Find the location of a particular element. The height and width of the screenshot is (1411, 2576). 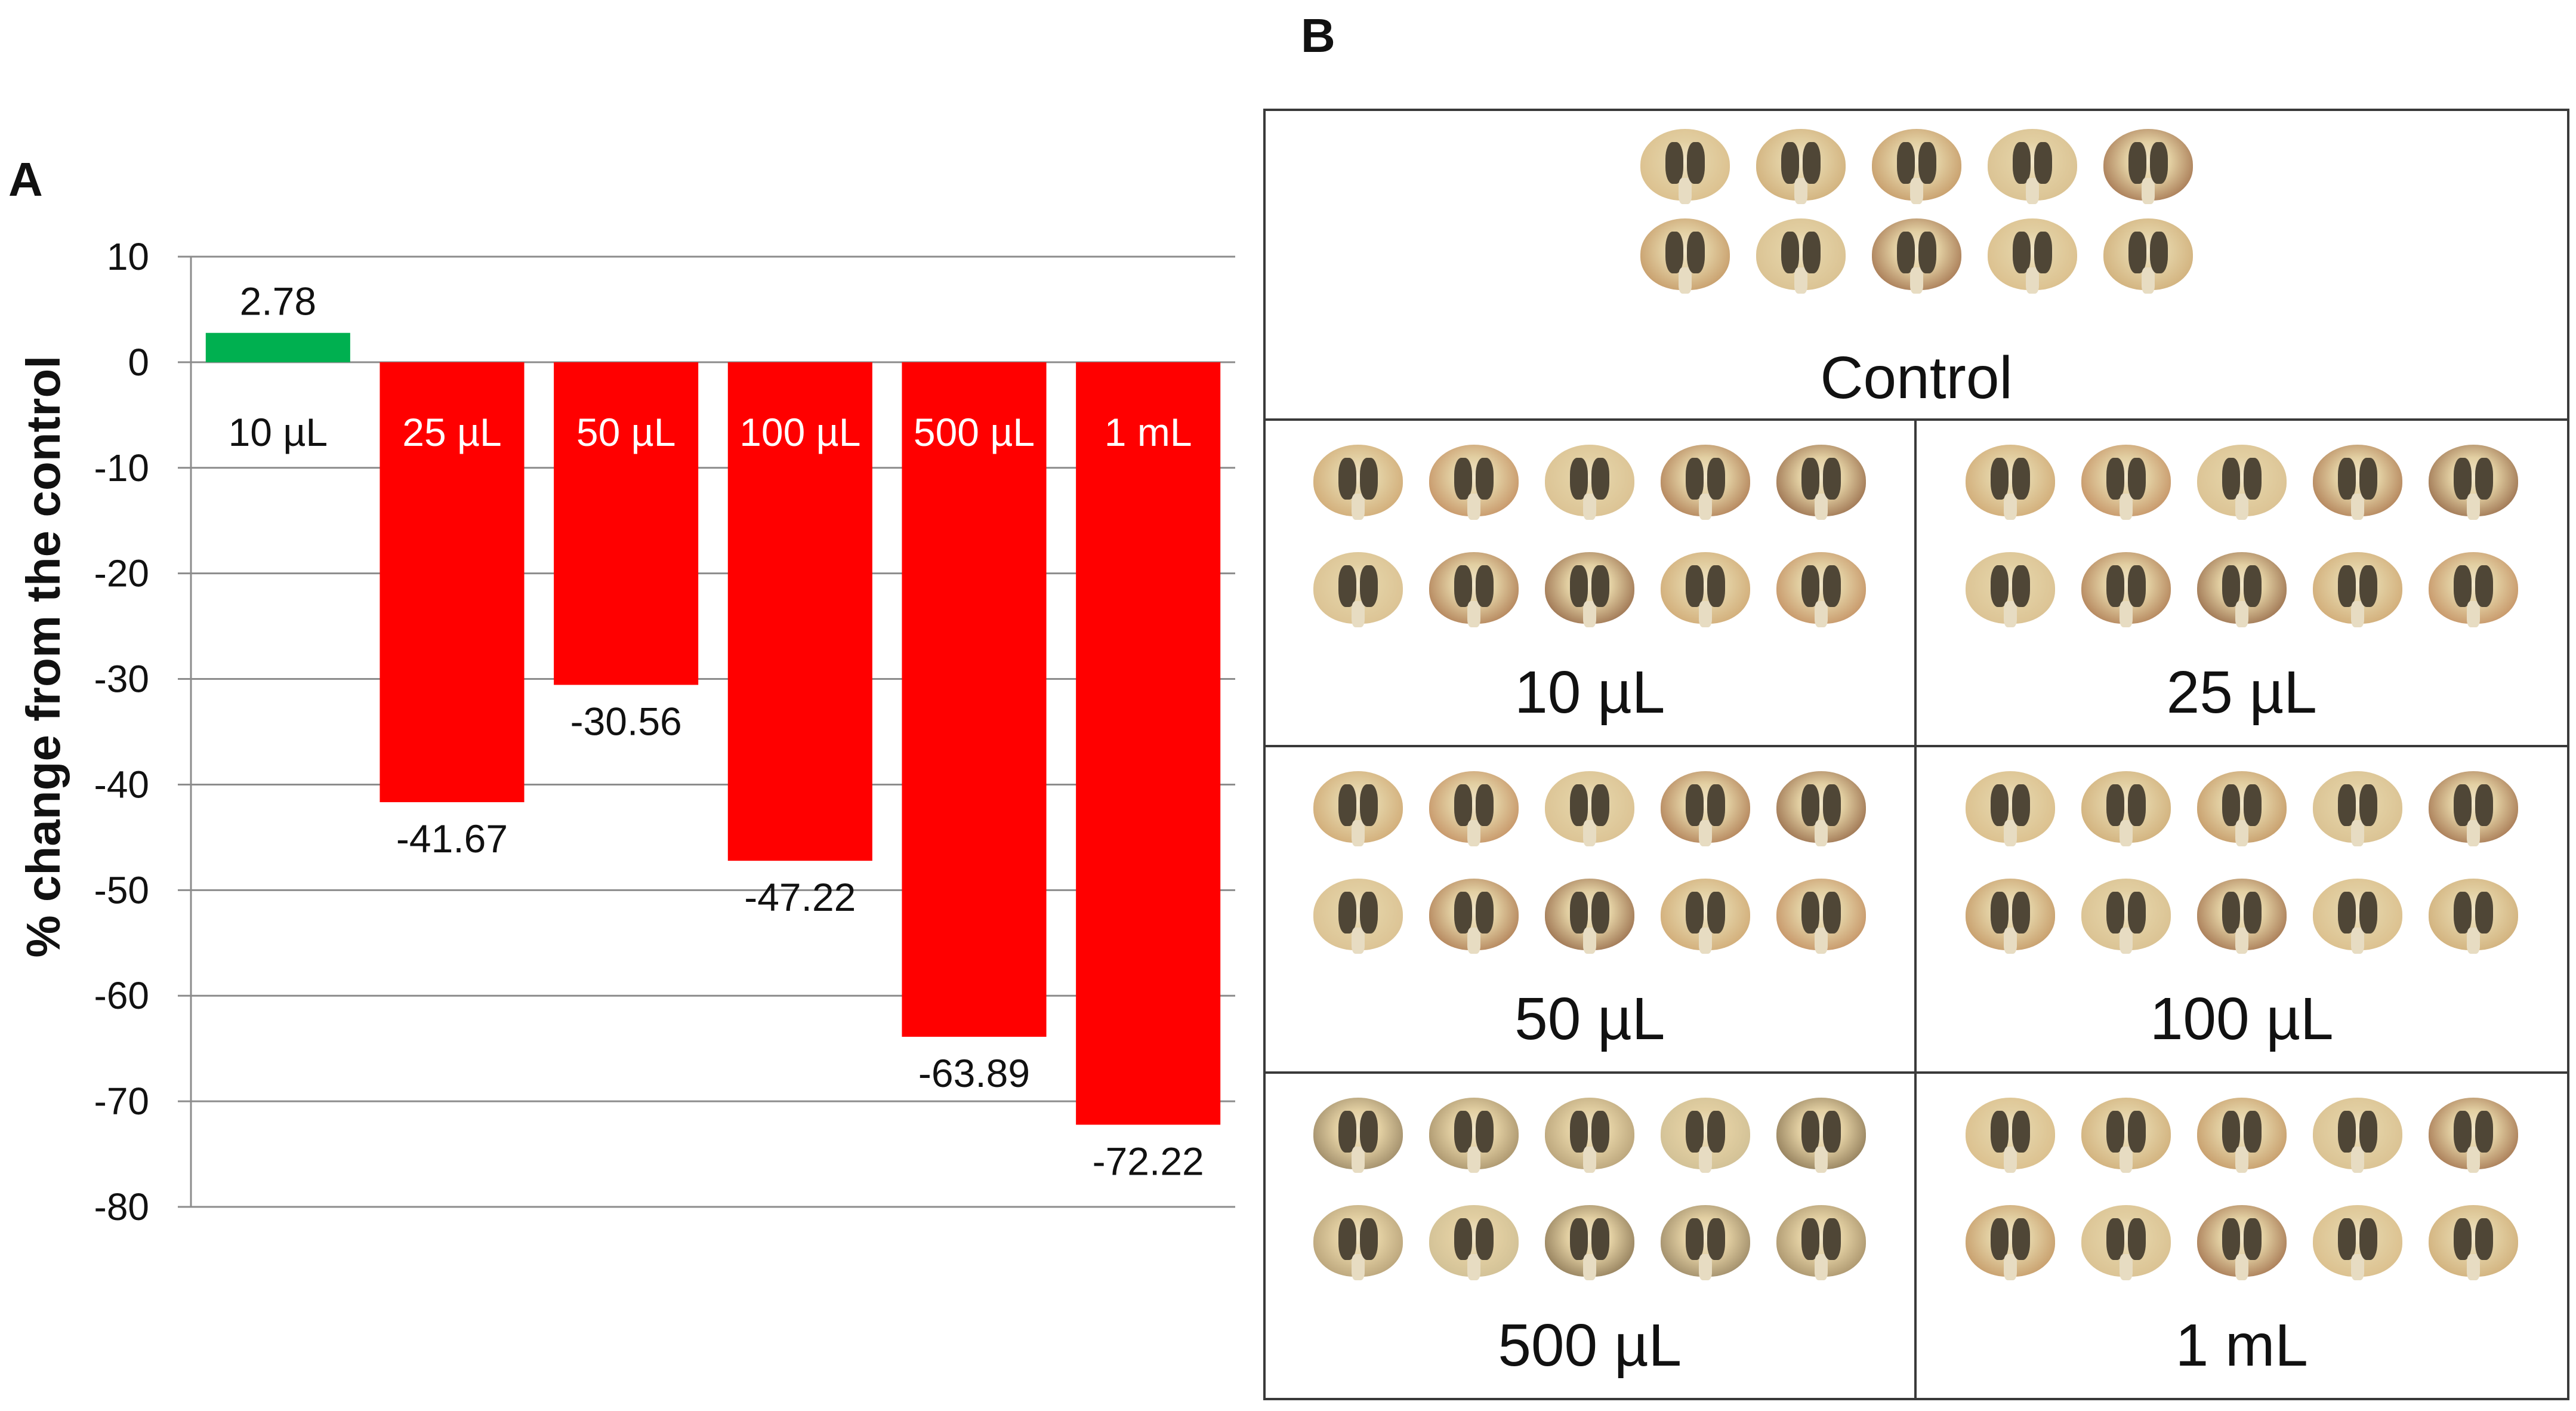

data-label: 2.78 is located at coordinates (278, 301).